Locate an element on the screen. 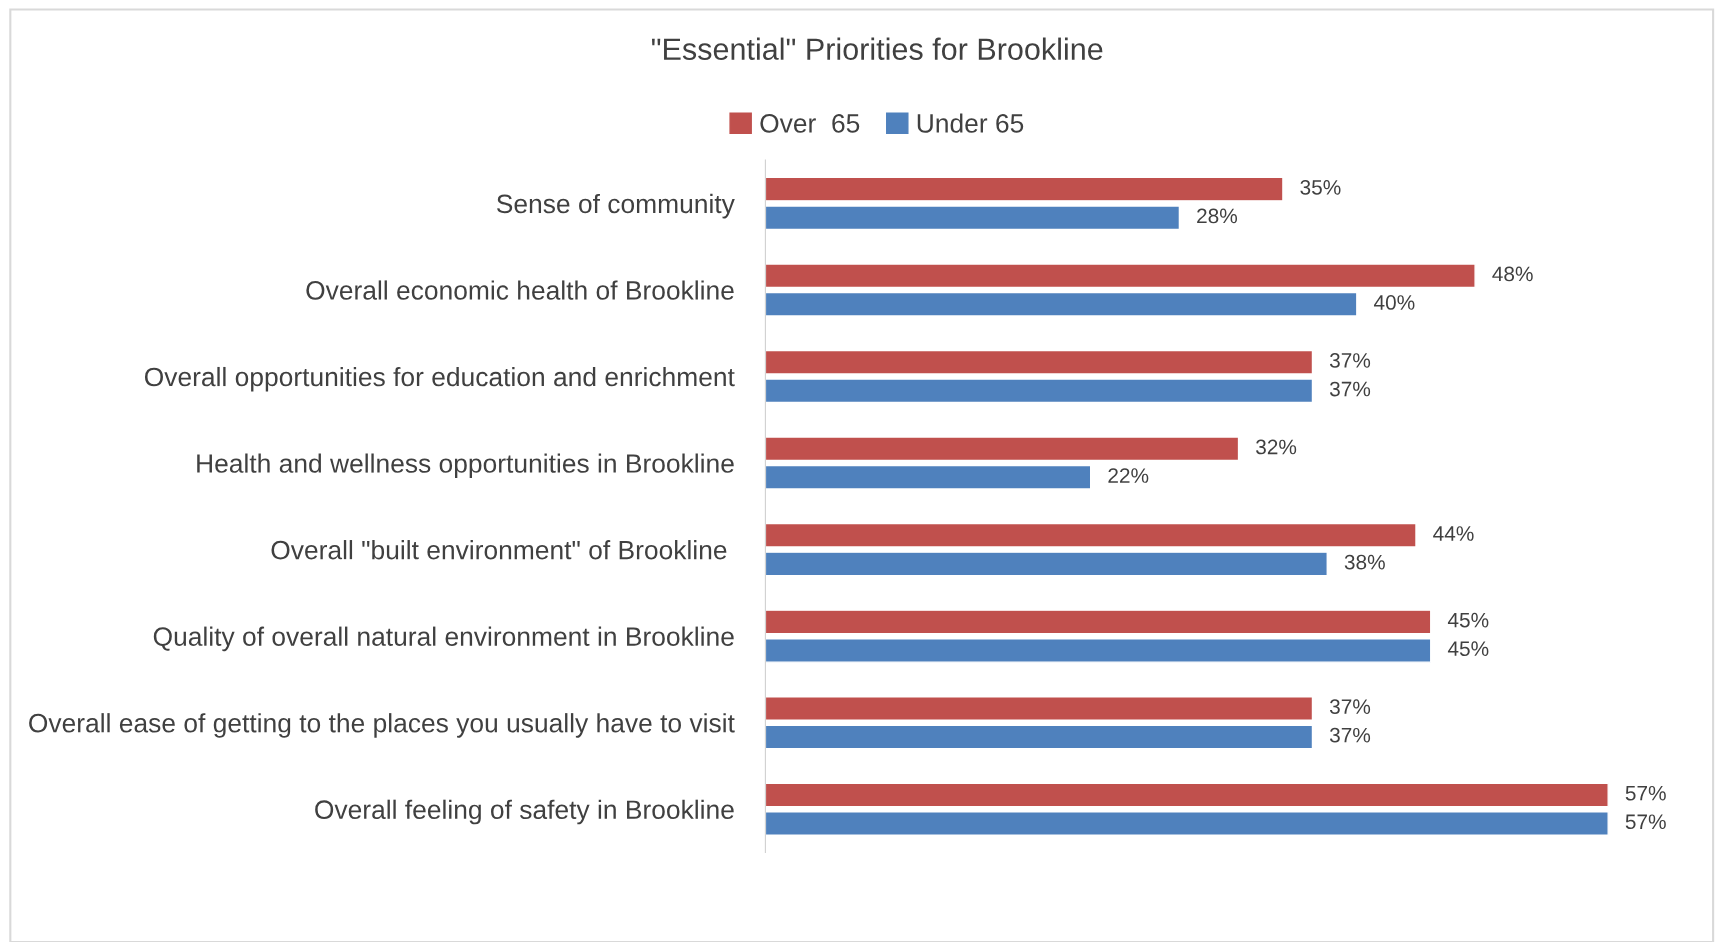 The height and width of the screenshot is (942, 1720). data-label: 35% is located at coordinates (1320, 187).